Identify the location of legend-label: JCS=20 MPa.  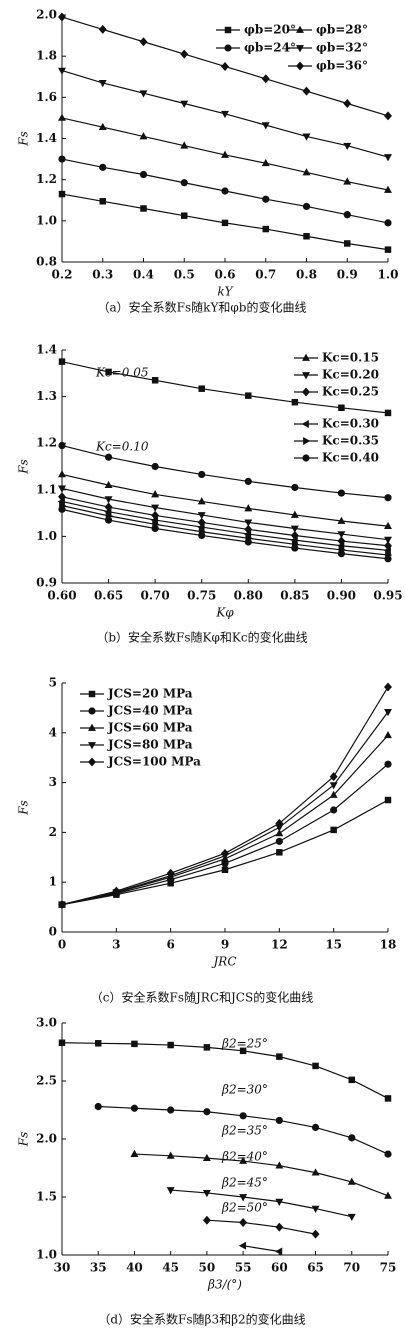
(150, 694).